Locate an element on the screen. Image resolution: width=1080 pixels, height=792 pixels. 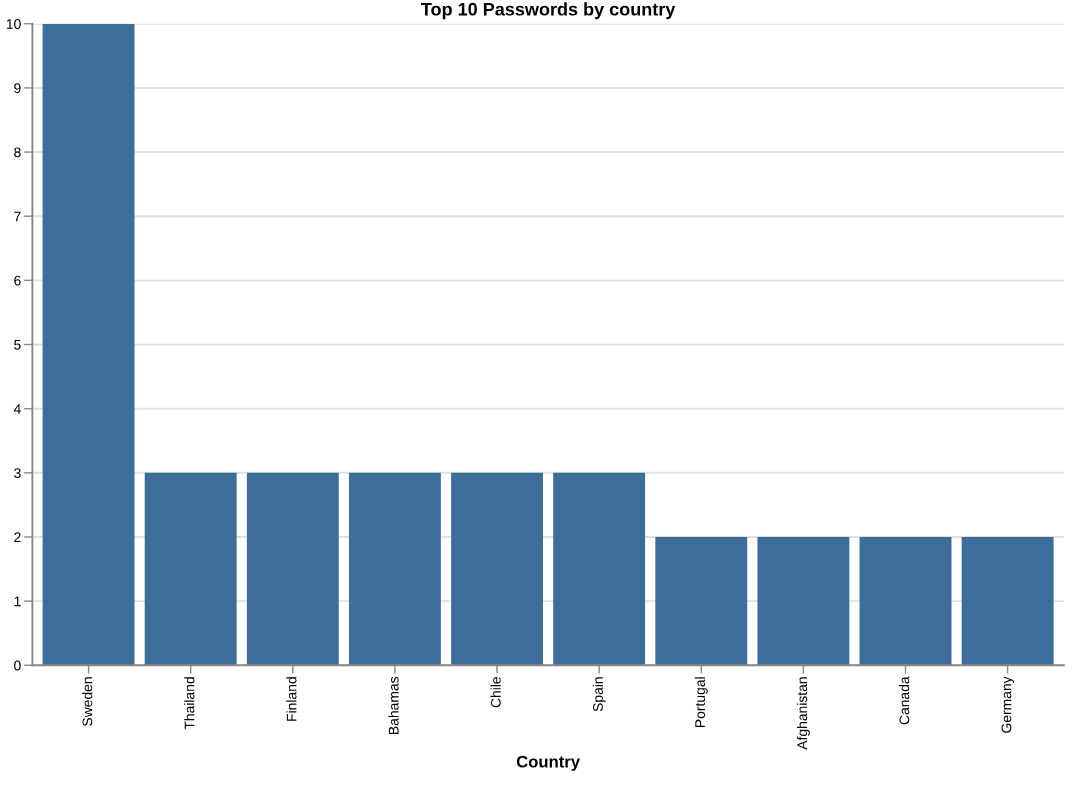
chart-title: Top 10 Passwords by country is located at coordinates (548, 11).